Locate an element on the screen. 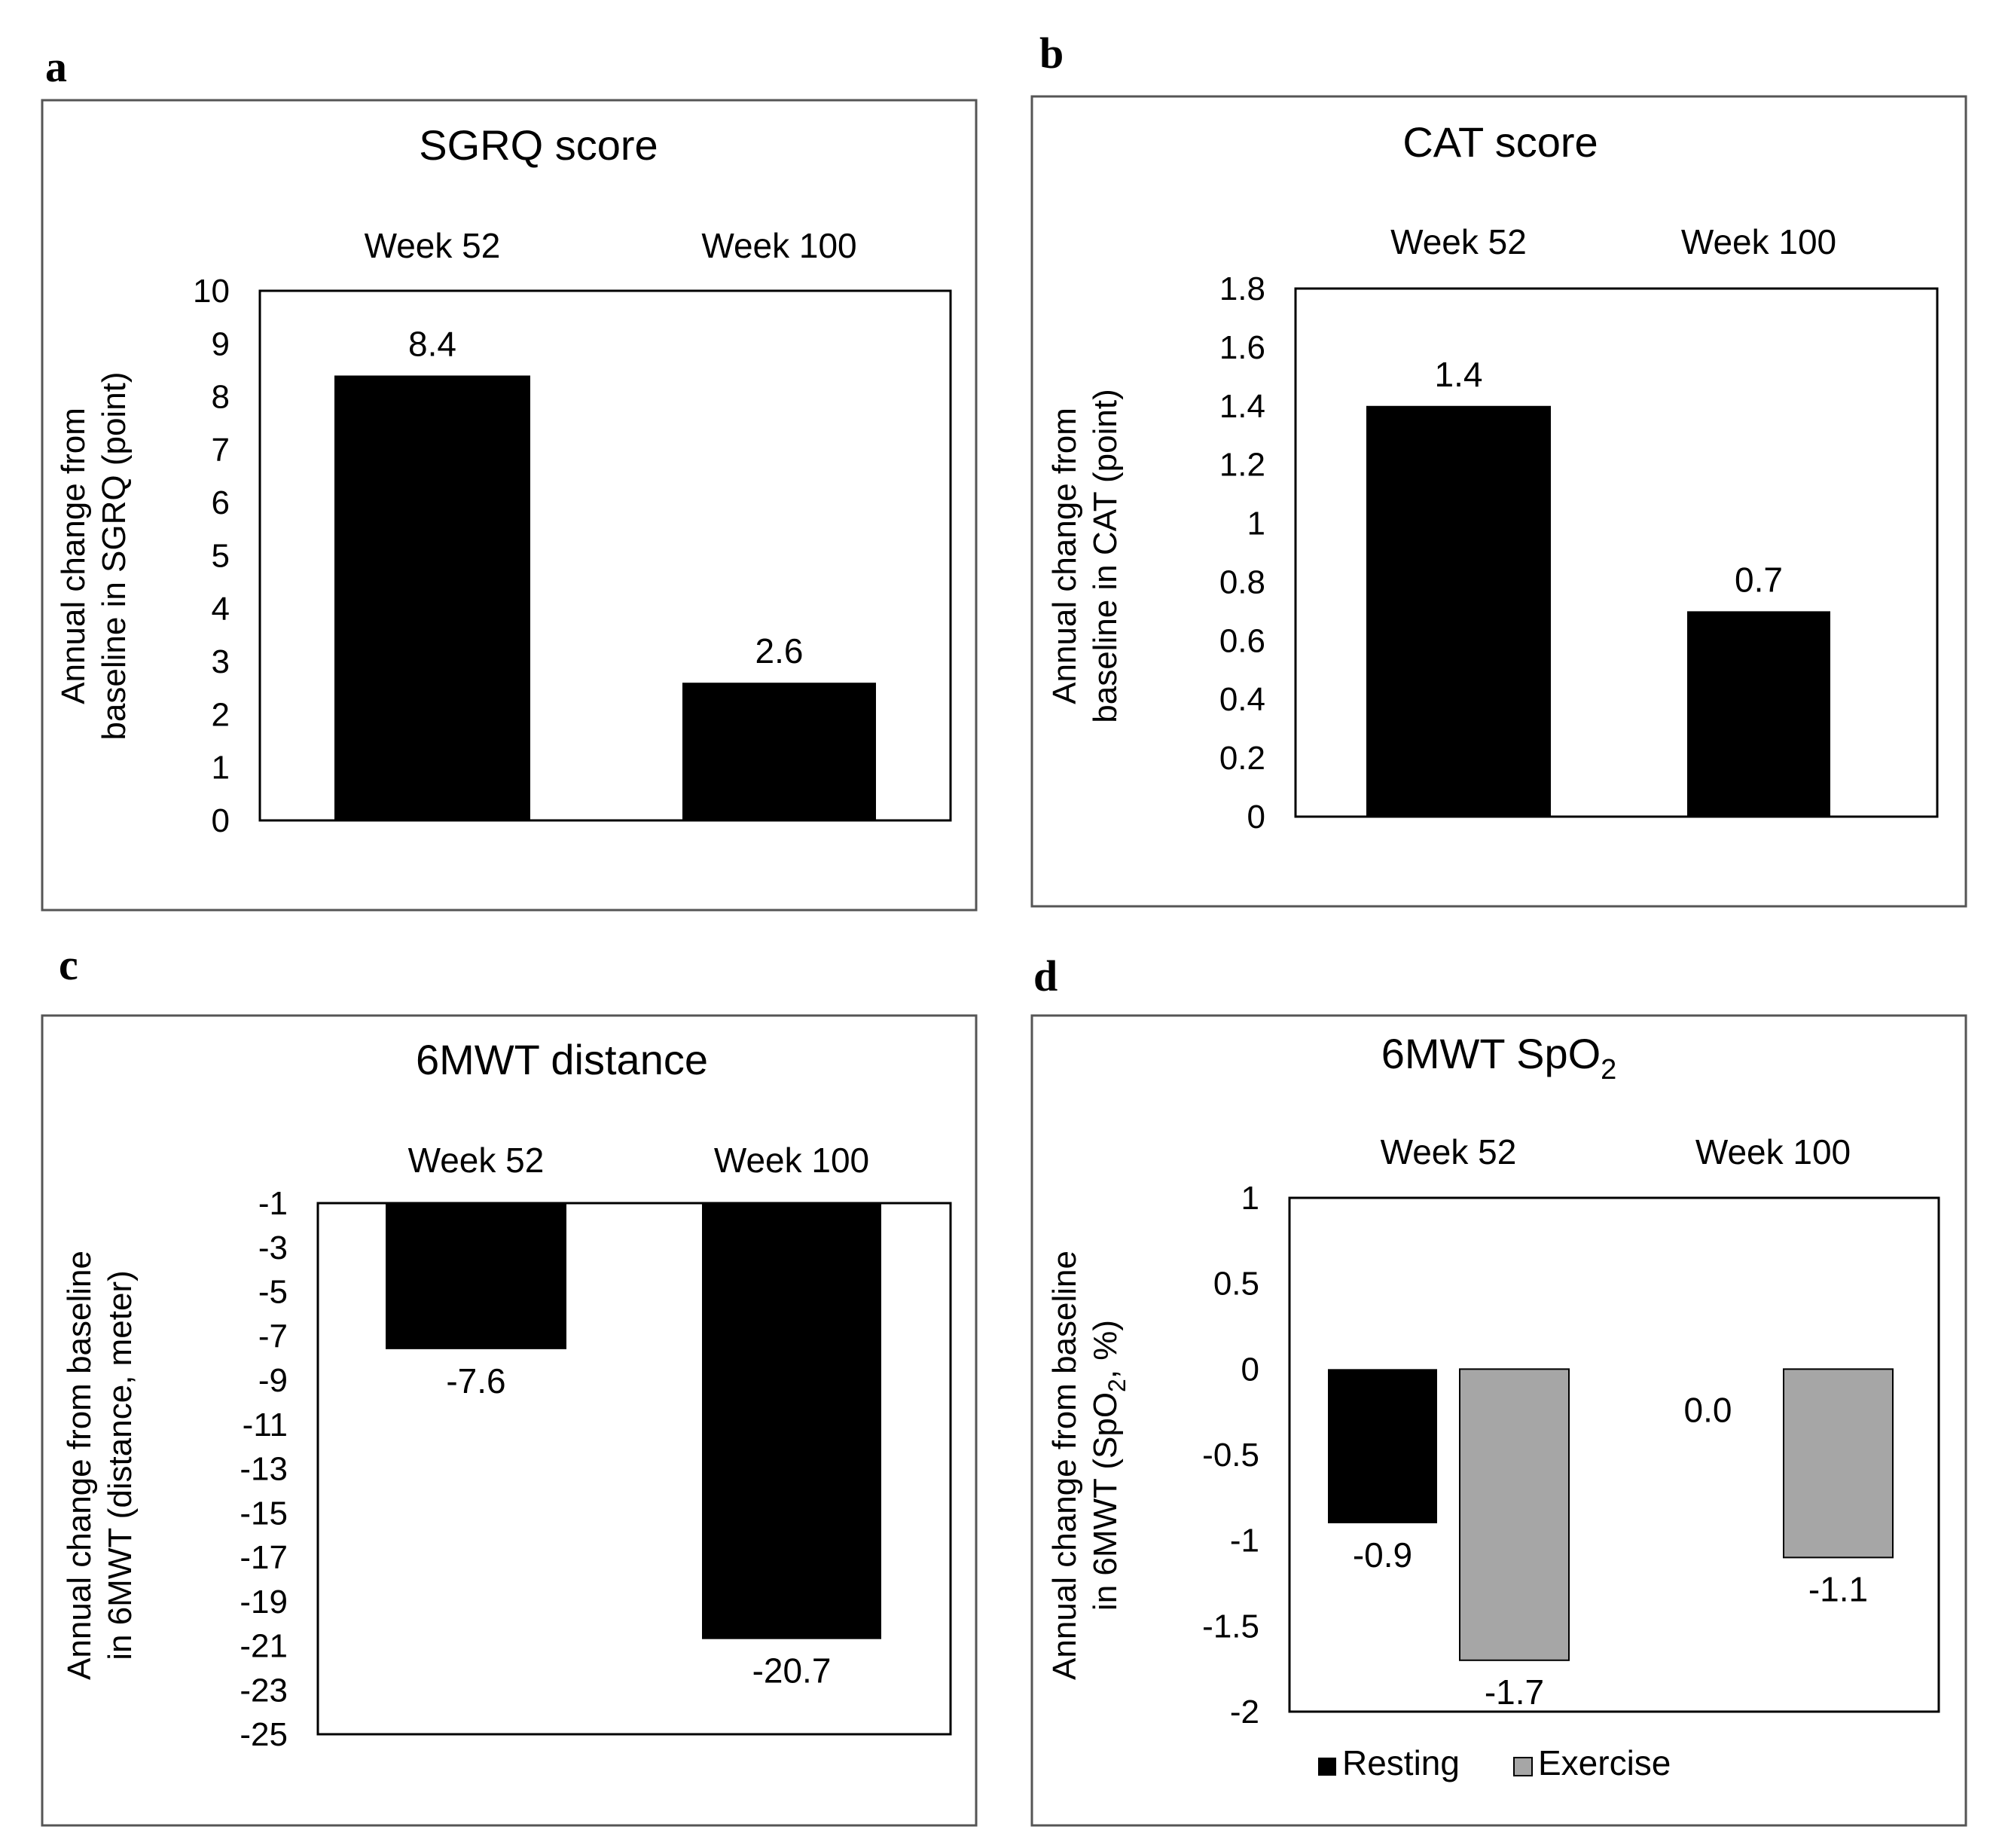 The width and height of the screenshot is (1996, 1848). y-axis-title-suffix: , %) is located at coordinates (1105, 1349).